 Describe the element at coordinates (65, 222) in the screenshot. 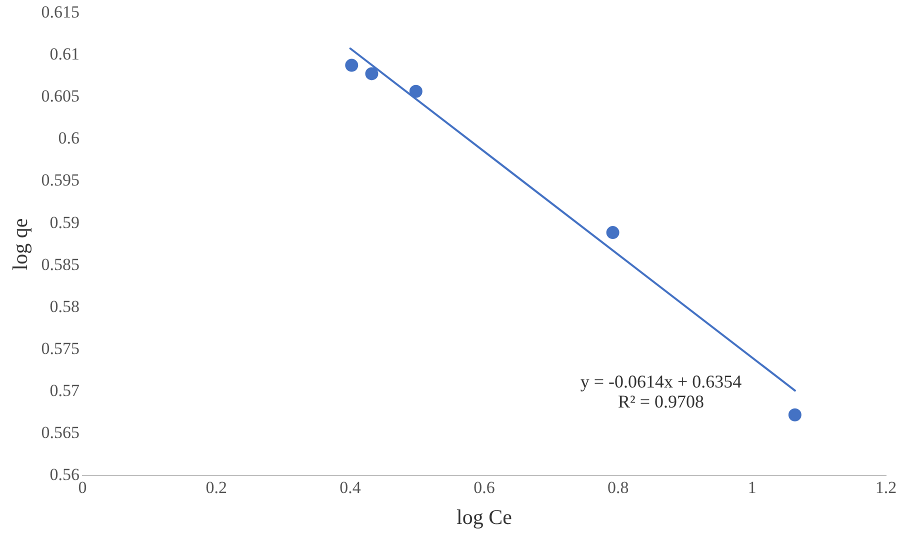

I see `y-tick-label: 0.59` at that location.